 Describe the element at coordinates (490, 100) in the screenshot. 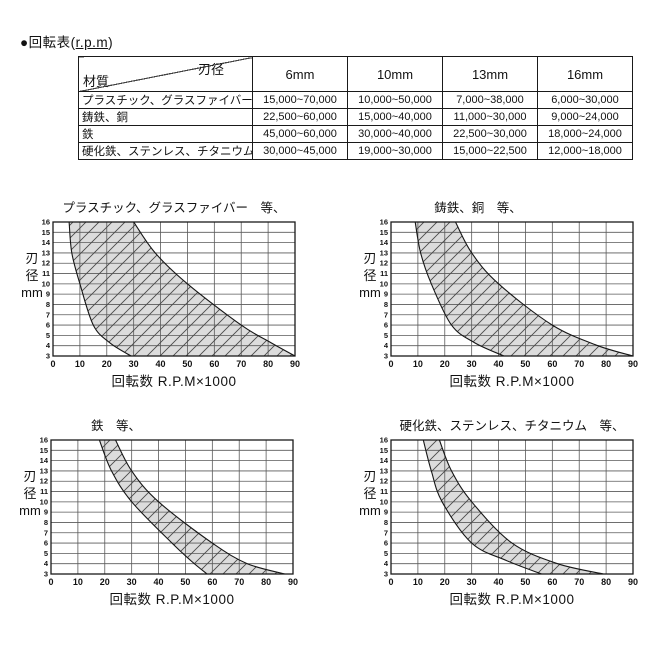

I see `rpm-range-cell: 7,000~38,000` at that location.